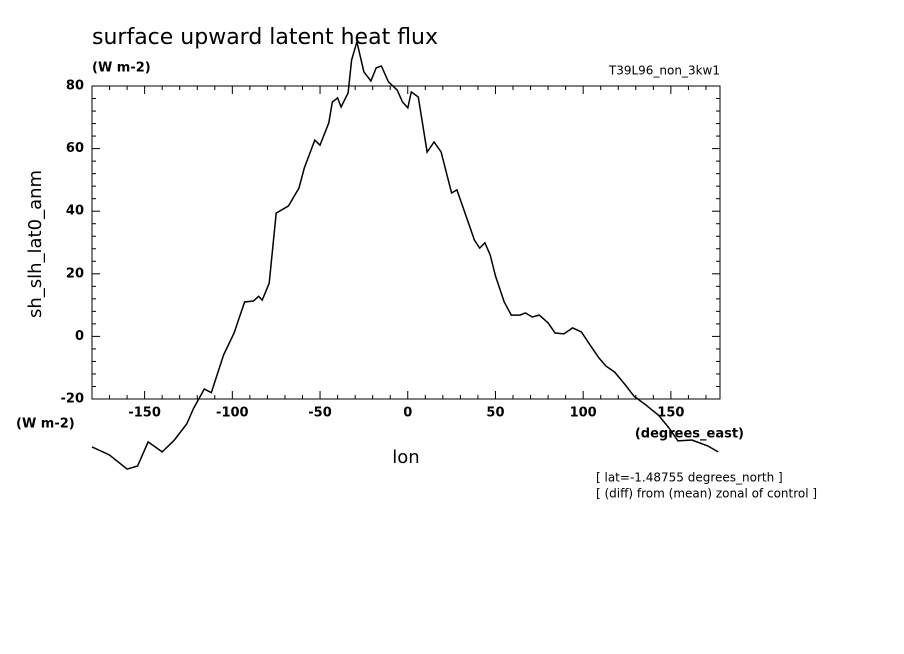 The height and width of the screenshot is (654, 904). Describe the element at coordinates (706, 494) in the screenshot. I see `note: [ (diff) from (mean) zonal of control ]` at that location.